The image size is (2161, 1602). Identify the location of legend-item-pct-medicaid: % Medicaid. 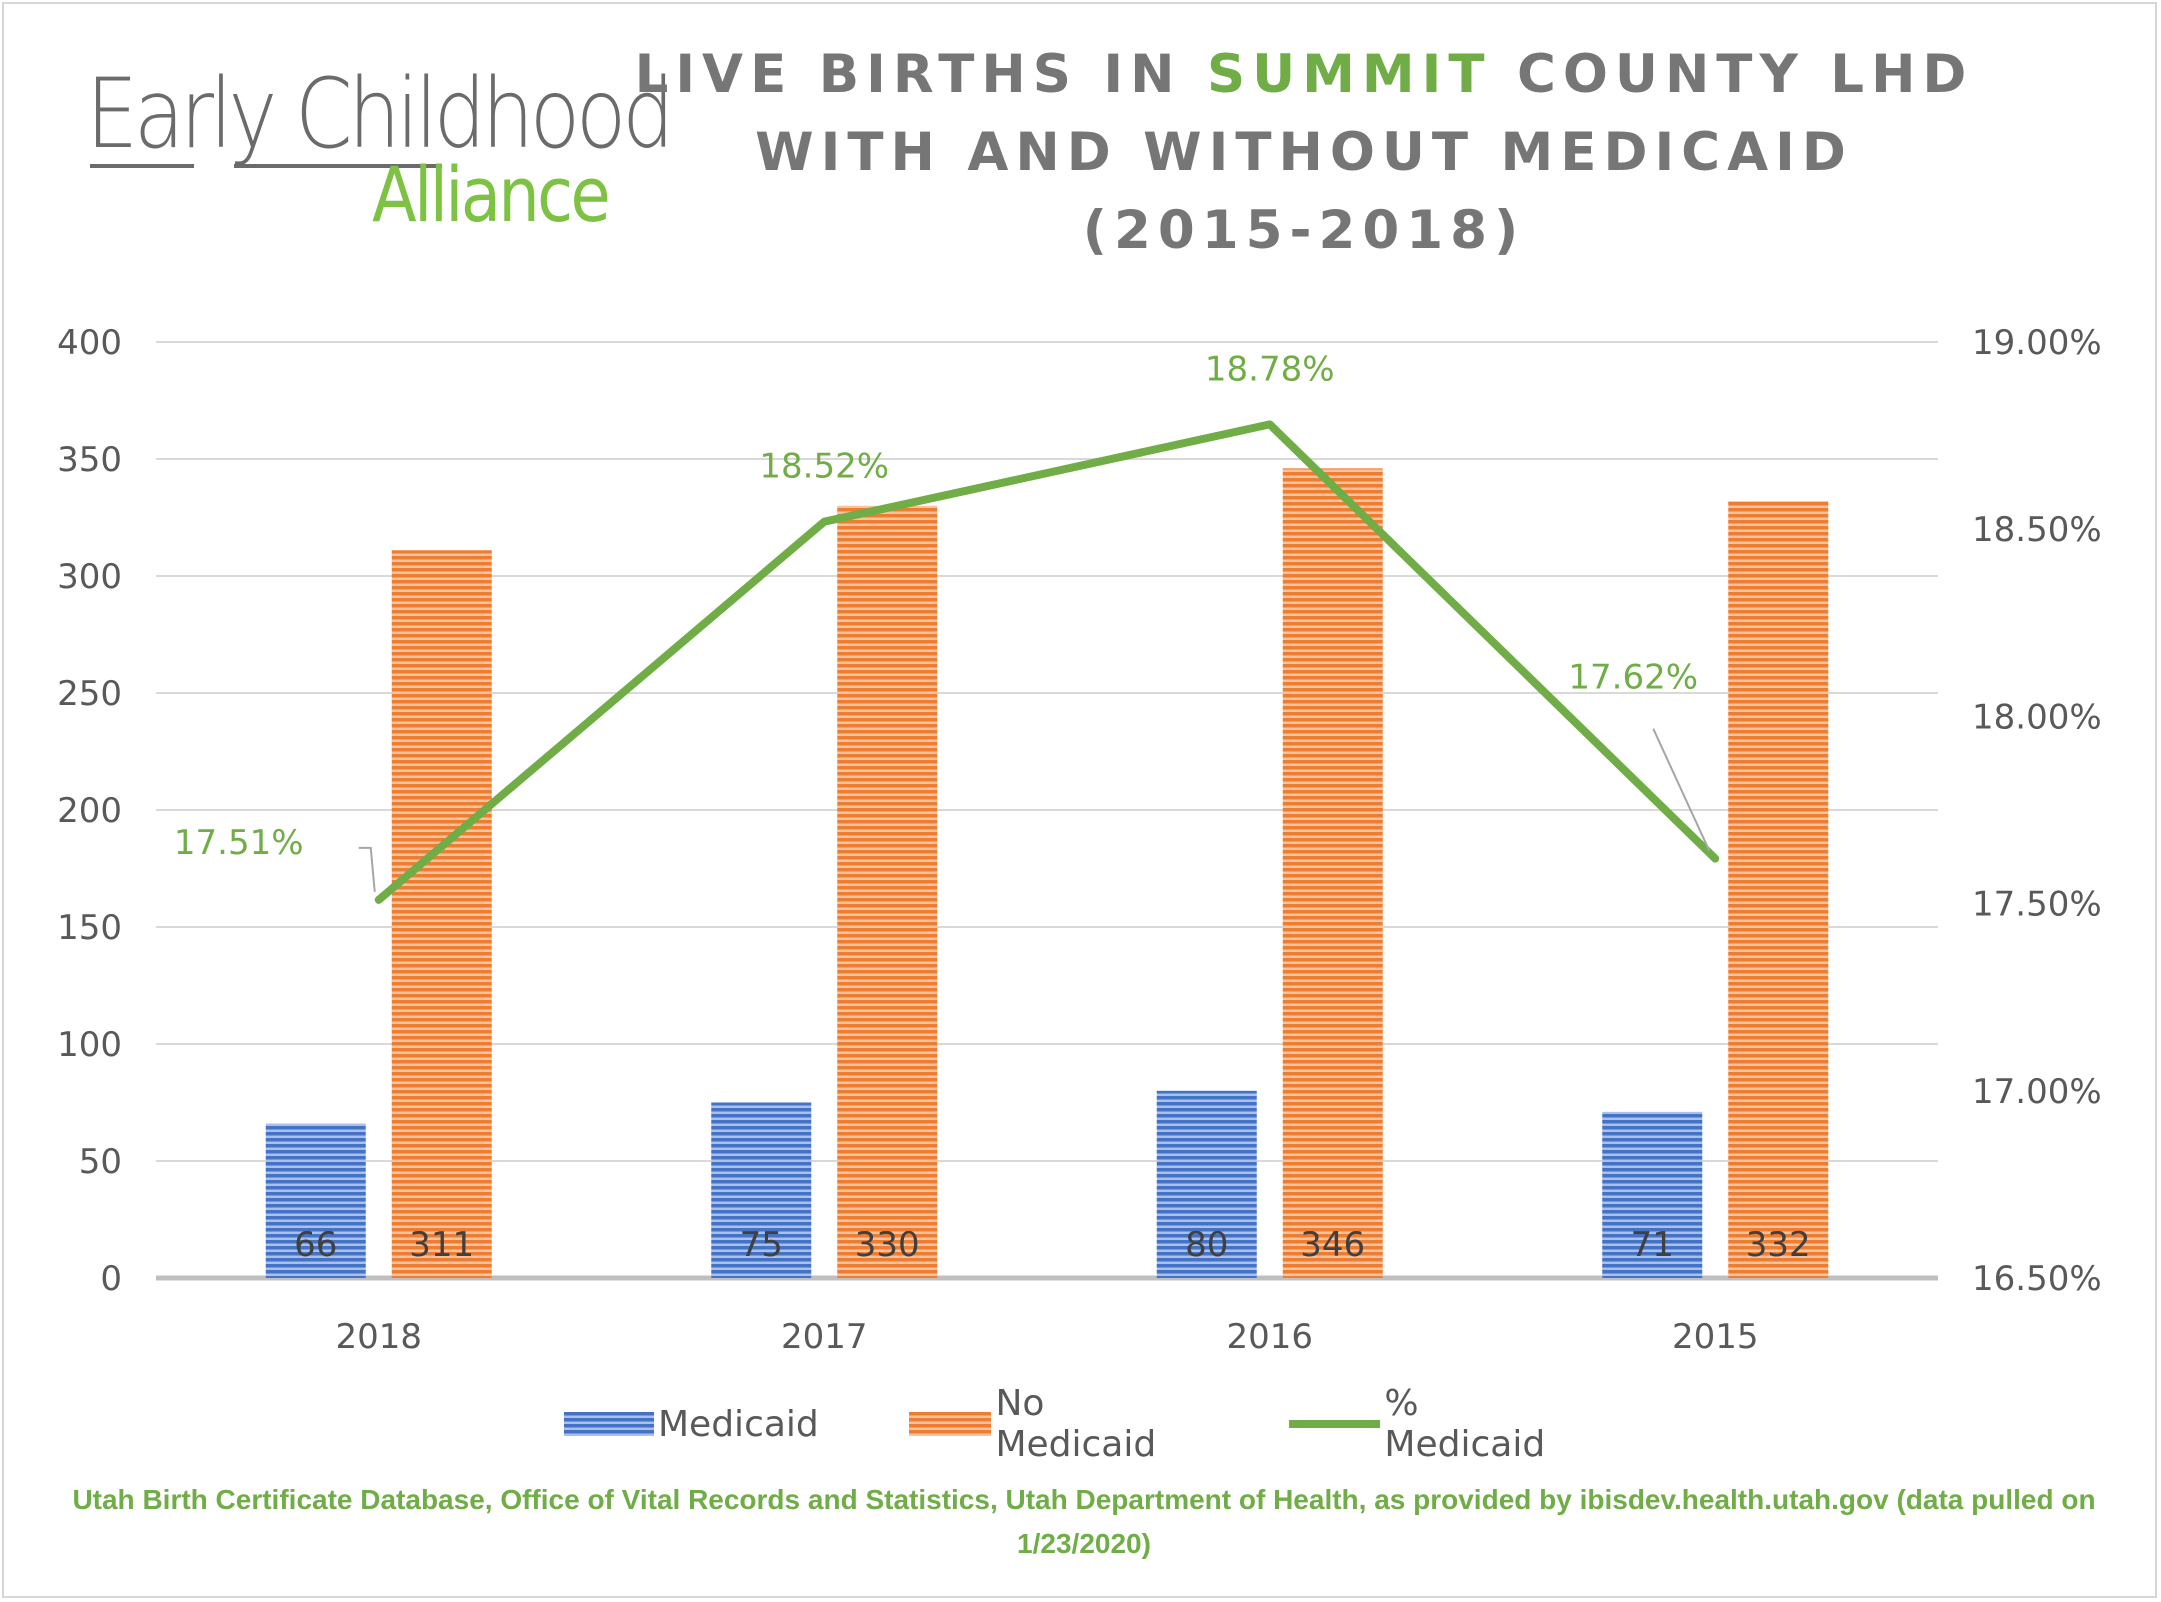
(1431, 1424).